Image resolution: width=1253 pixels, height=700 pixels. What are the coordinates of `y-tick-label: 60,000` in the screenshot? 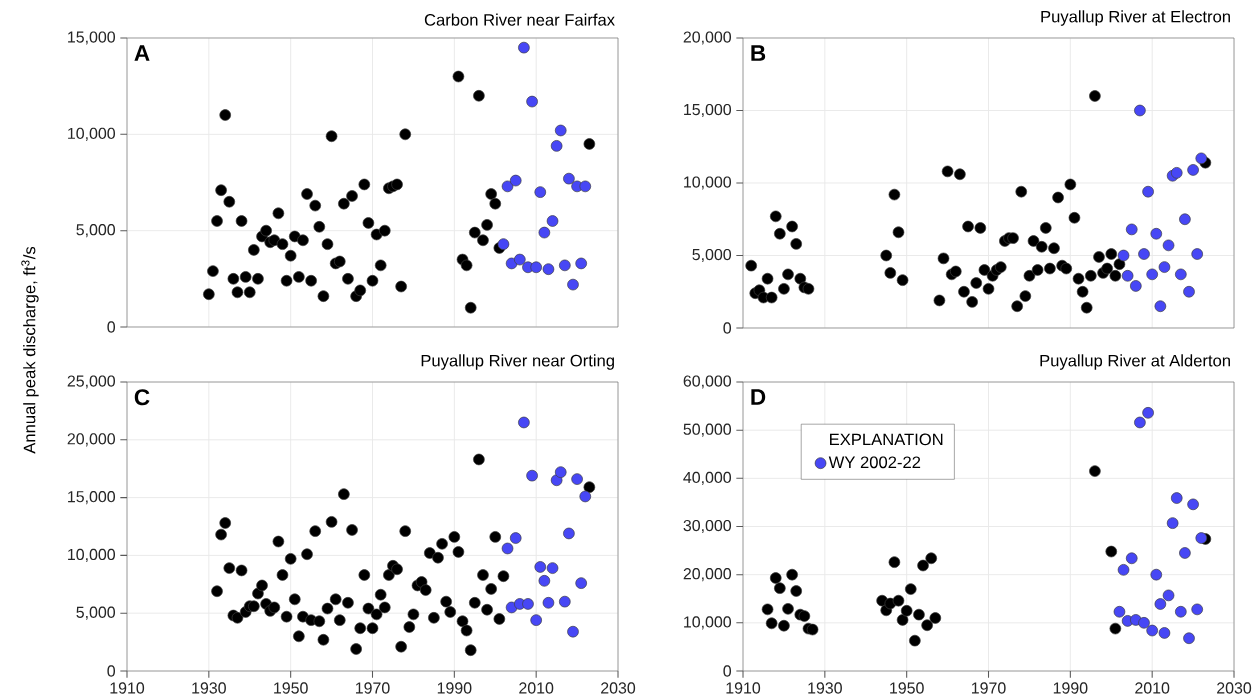 It's located at (707, 382).